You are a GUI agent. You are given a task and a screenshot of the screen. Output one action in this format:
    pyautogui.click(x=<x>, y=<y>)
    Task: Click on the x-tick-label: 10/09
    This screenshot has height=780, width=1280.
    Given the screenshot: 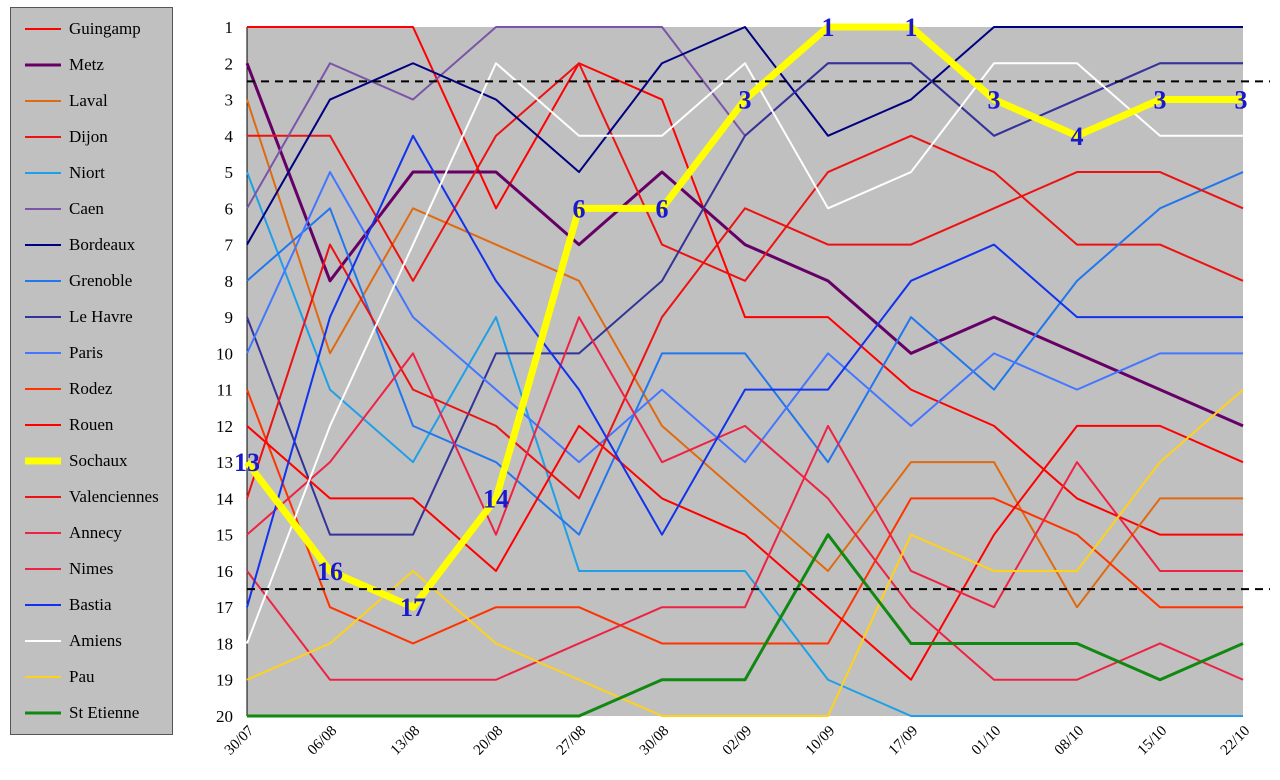 What is the action you would take?
    pyautogui.click(x=820, y=740)
    